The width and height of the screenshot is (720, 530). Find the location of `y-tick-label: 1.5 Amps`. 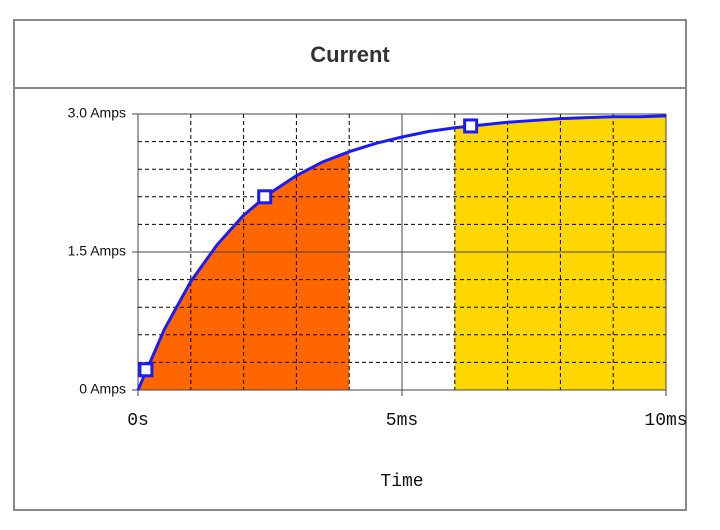

y-tick-label: 1.5 Amps is located at coordinates (97, 251).